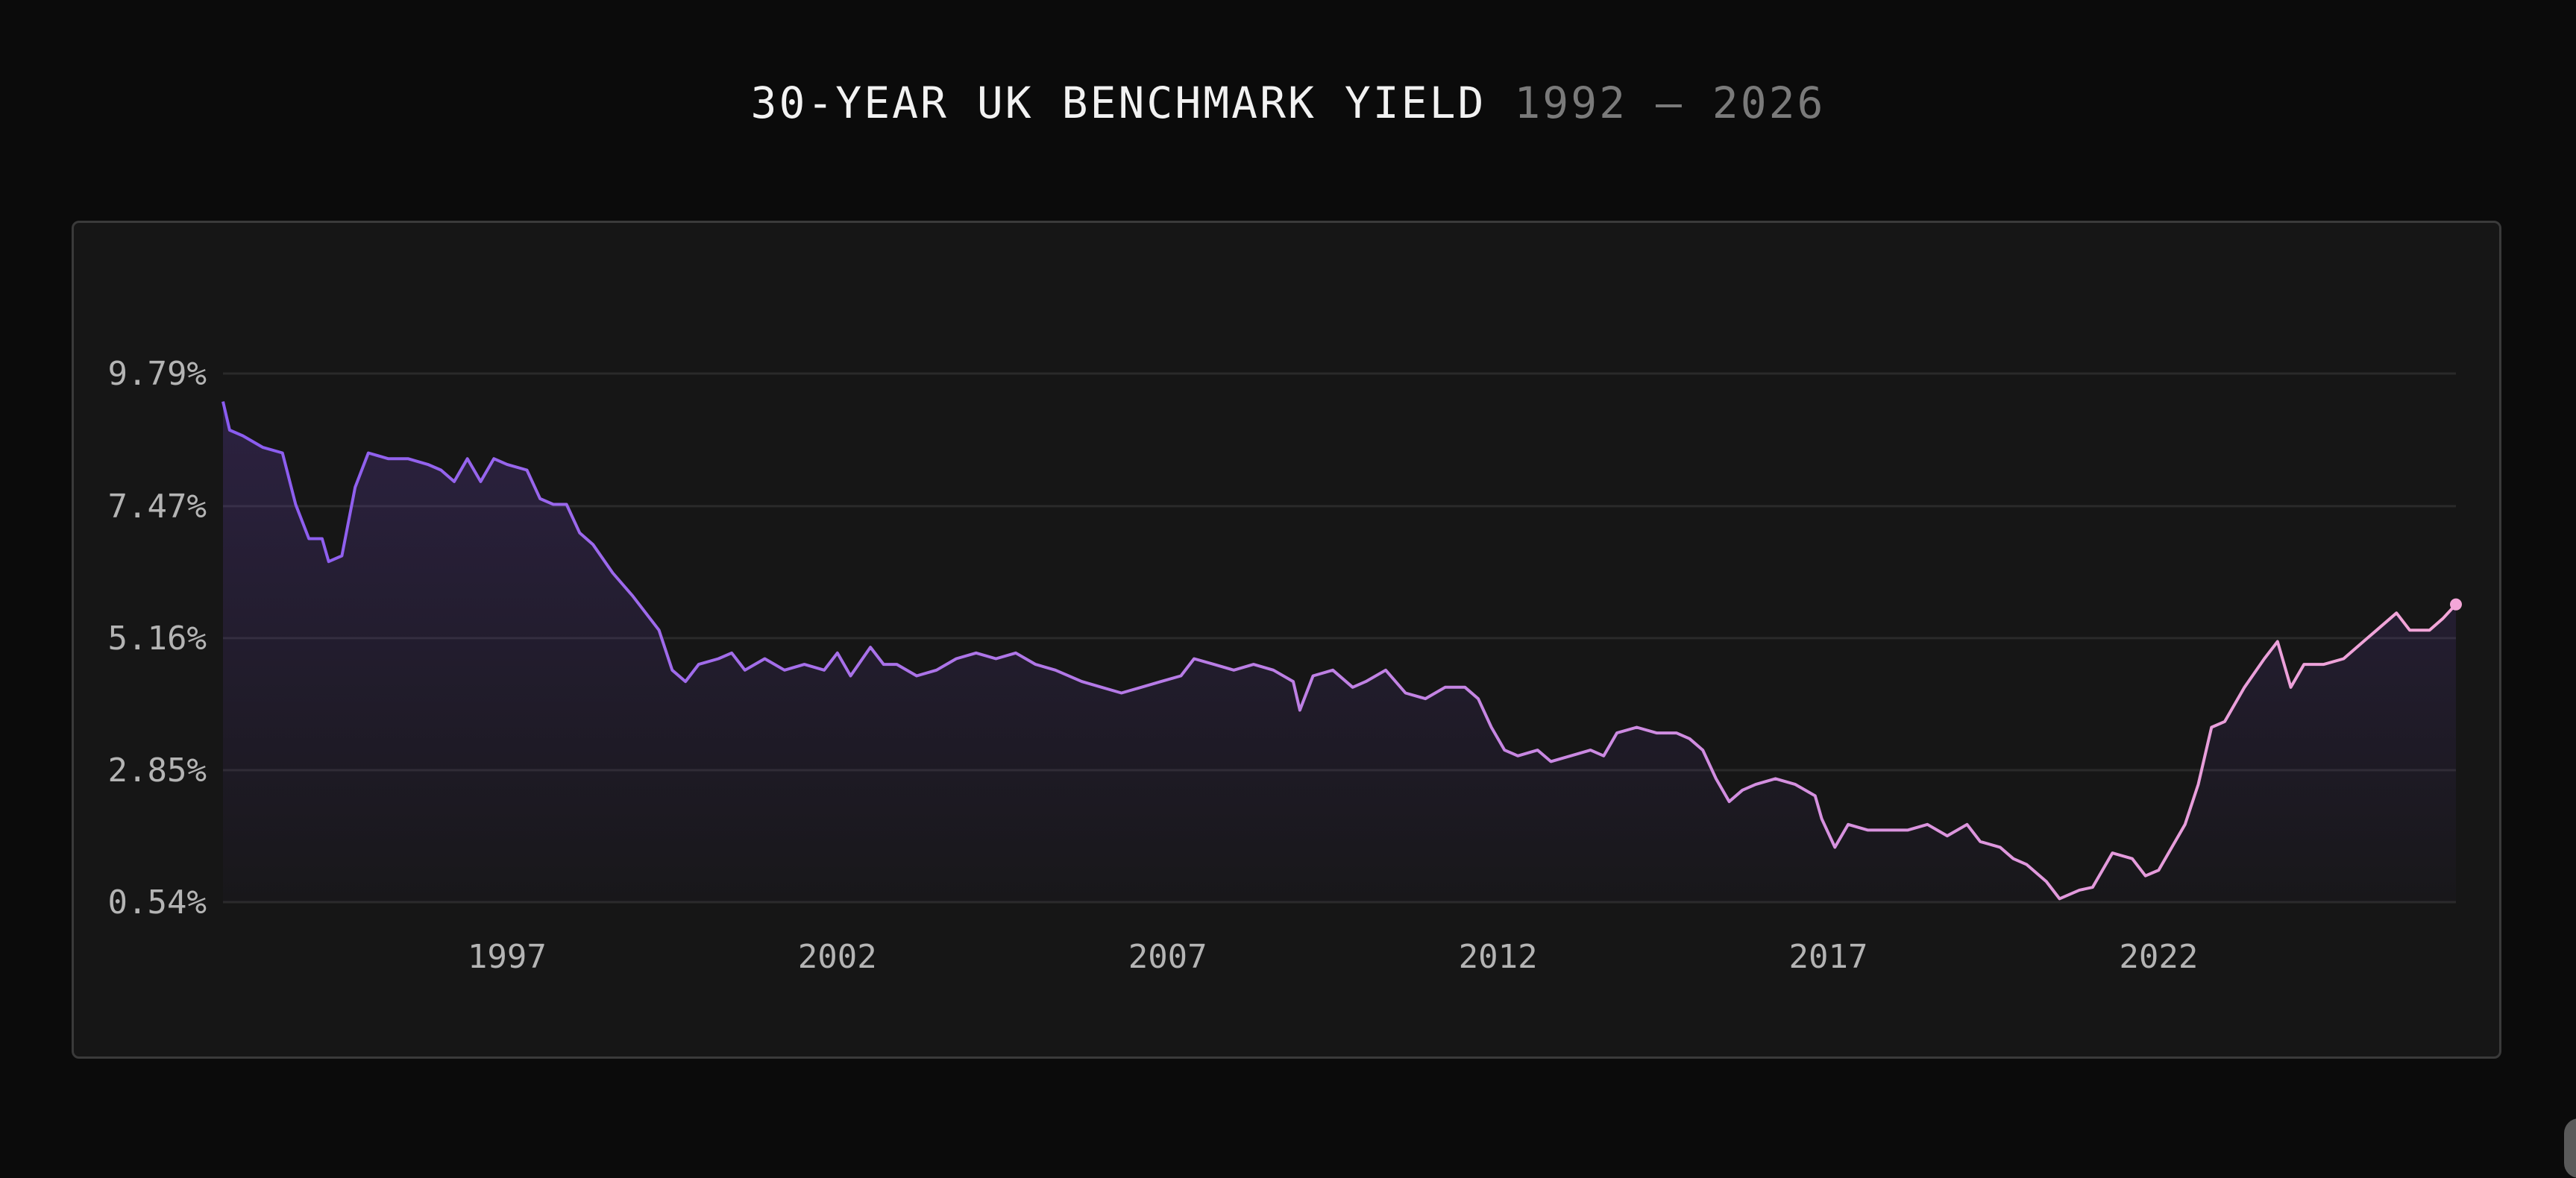 Image resolution: width=2576 pixels, height=1178 pixels. What do you see at coordinates (1499, 957) in the screenshot?
I see `x-tick-label: 2012` at bounding box center [1499, 957].